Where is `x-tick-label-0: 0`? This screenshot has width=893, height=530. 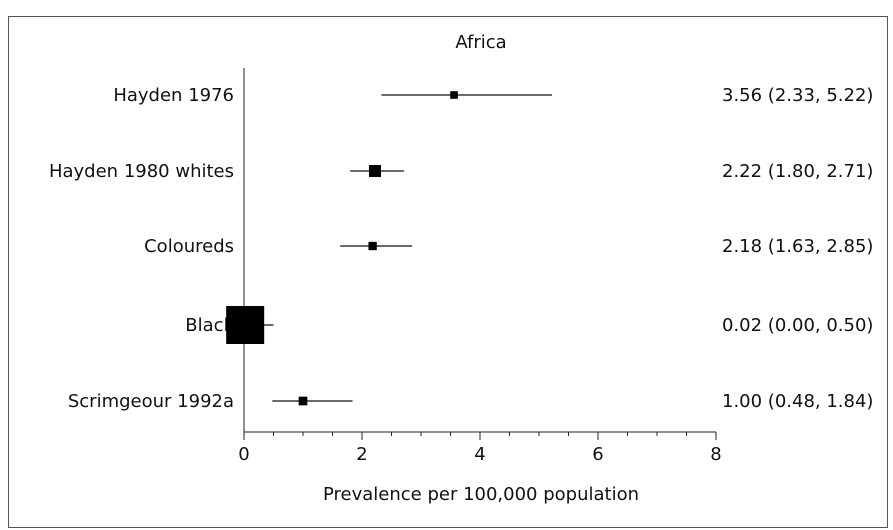
x-tick-label-0: 0 is located at coordinates (243, 454).